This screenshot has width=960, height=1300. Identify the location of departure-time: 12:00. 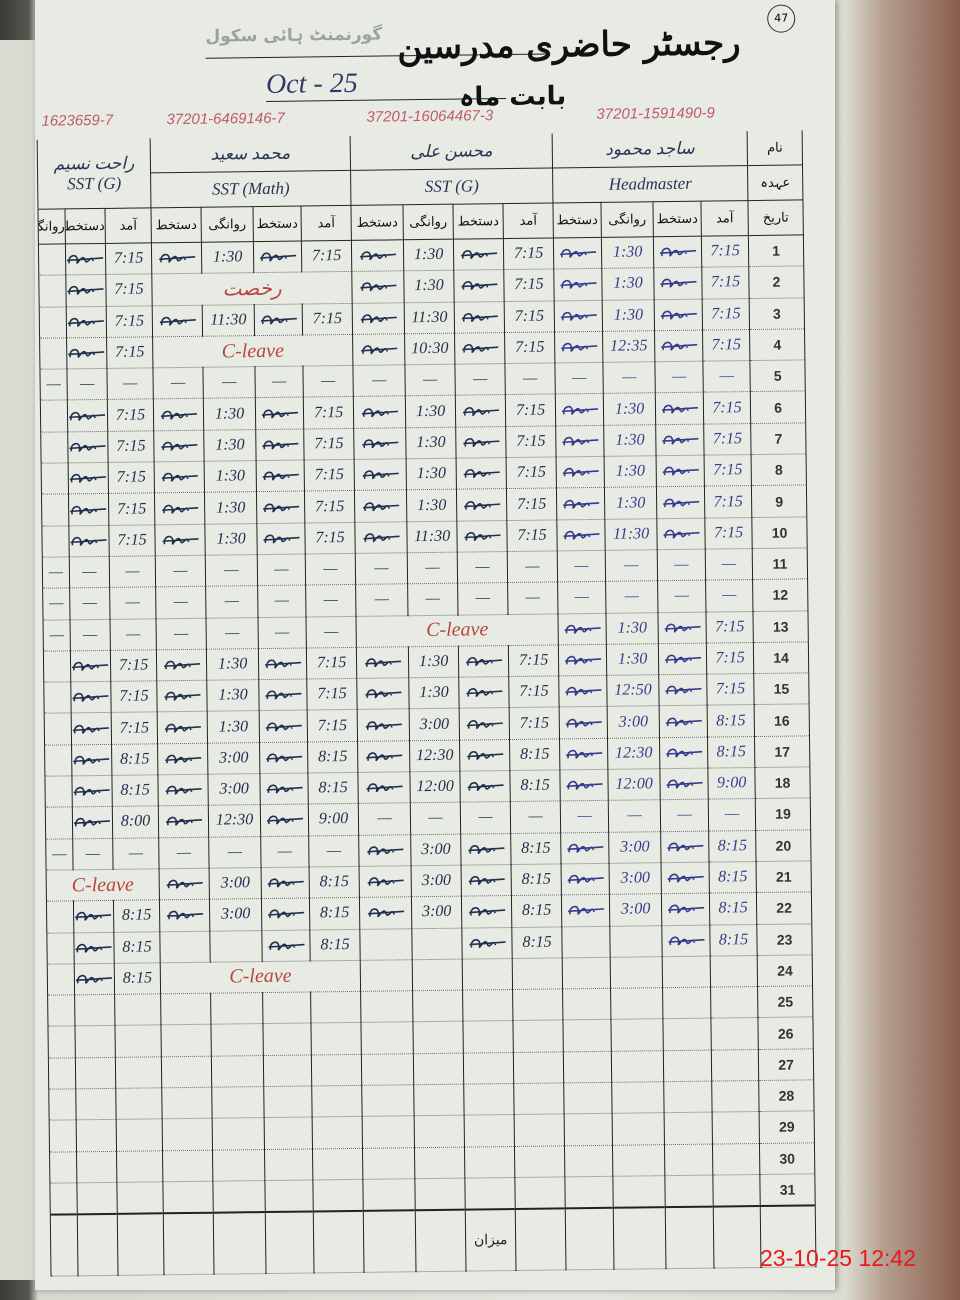
(634, 784).